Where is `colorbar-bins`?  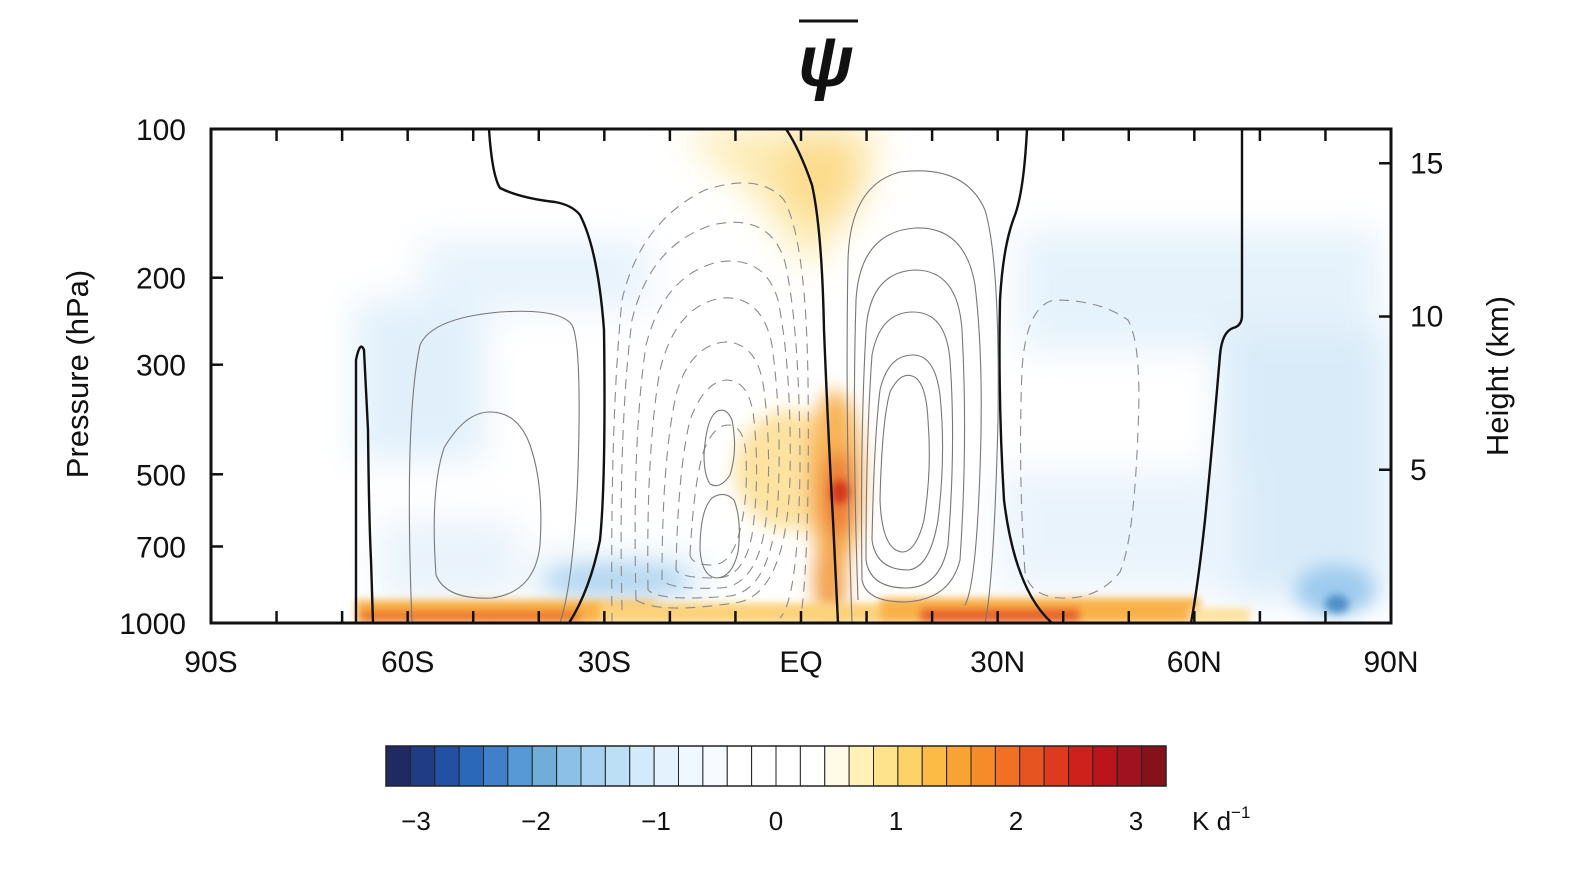
colorbar-bins is located at coordinates (776, 766).